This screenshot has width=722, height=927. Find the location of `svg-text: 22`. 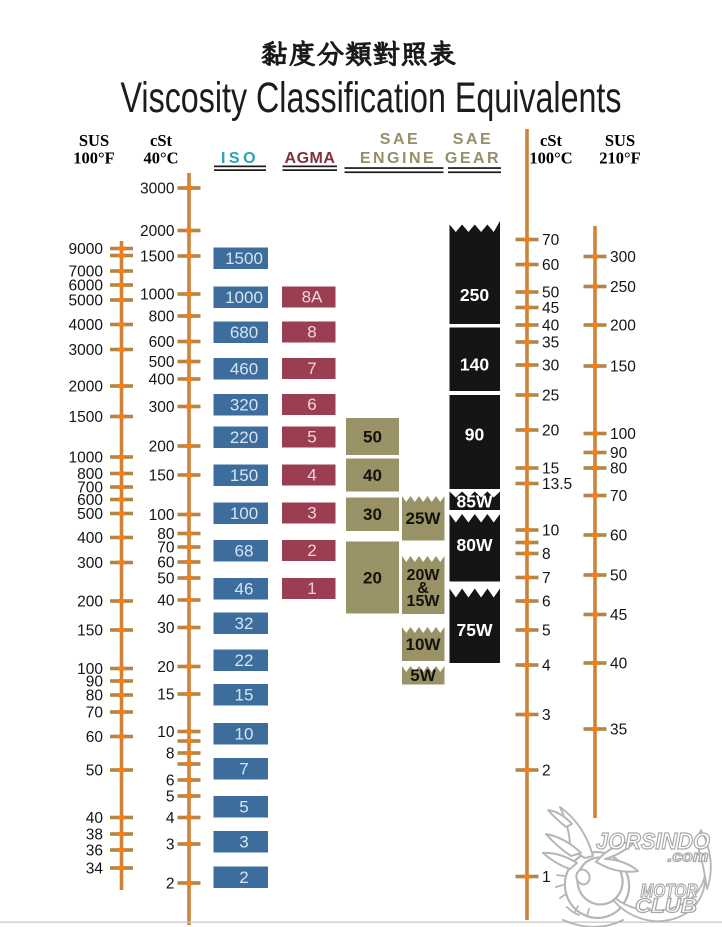

svg-text: 22 is located at coordinates (244, 660).